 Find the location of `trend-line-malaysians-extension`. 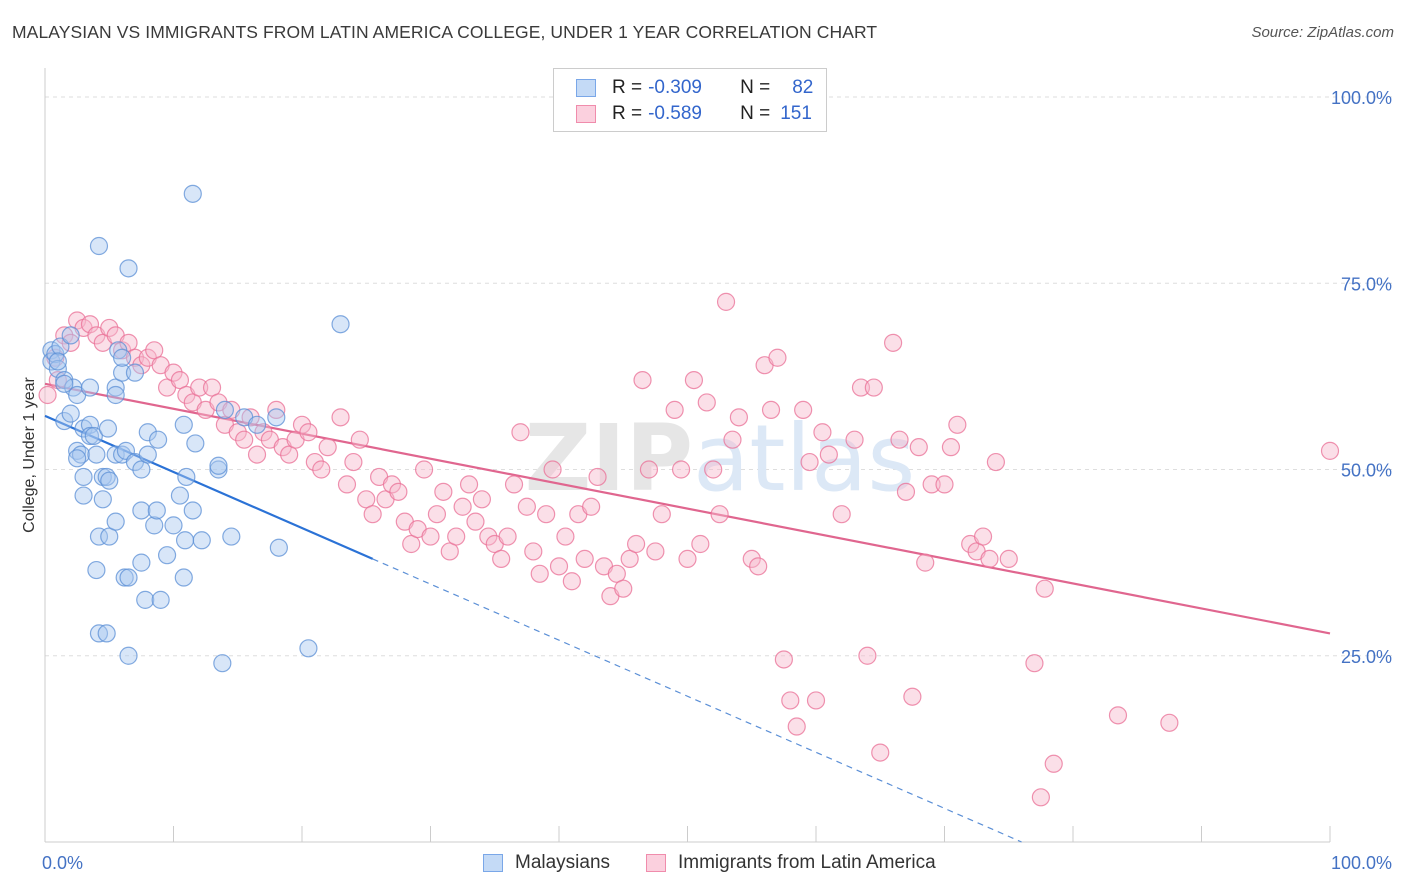

trend-line-malaysians-extension is located at coordinates (697, 700).